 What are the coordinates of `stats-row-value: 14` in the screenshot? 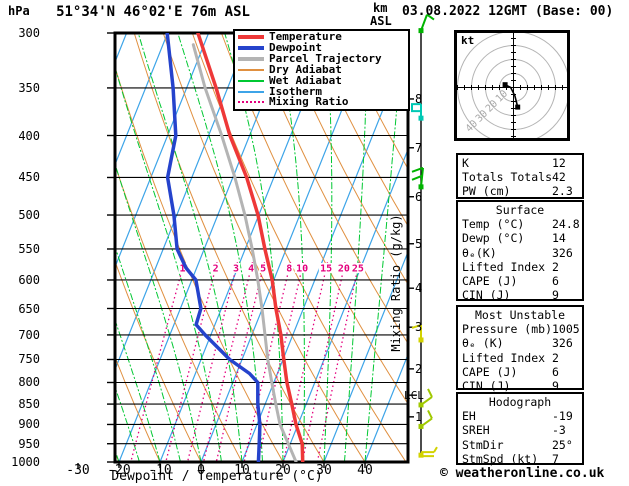 It's located at (559, 238).